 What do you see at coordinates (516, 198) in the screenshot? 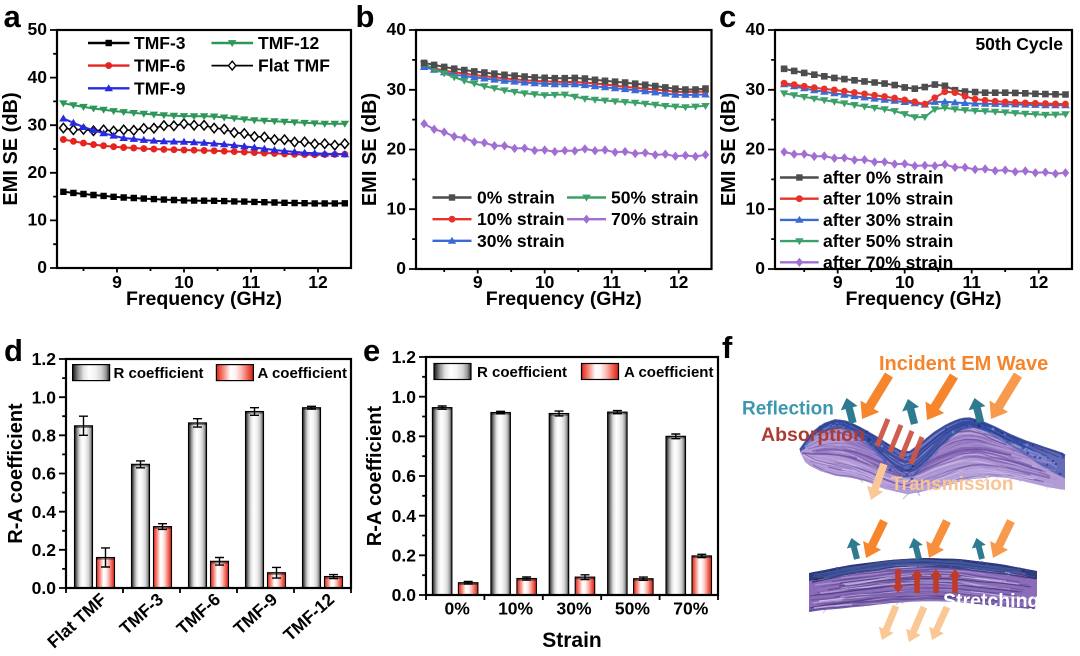
I see `svg-text: 0% strain` at bounding box center [516, 198].